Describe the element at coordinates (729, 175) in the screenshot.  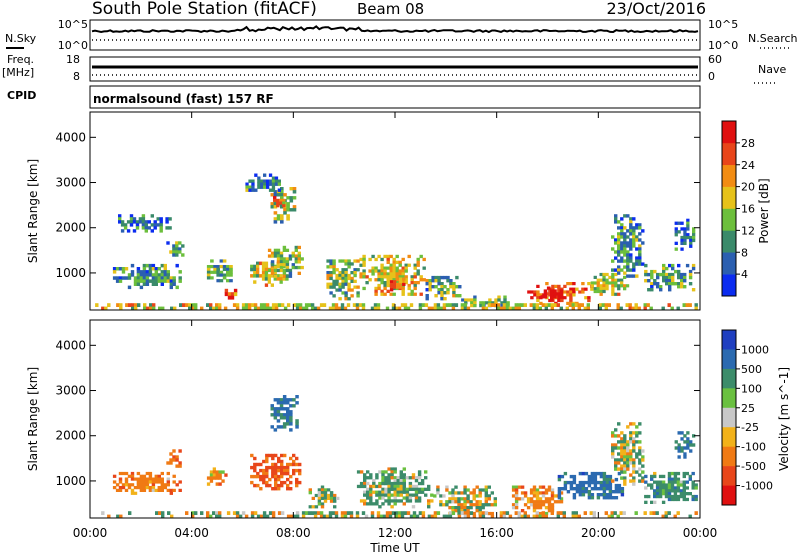
I see `power-colorbar-swatch` at that location.